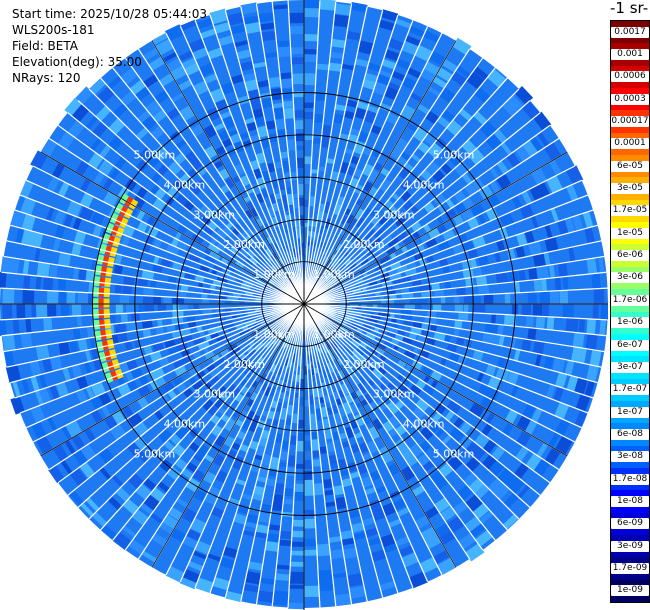 The height and width of the screenshot is (610, 650). What do you see at coordinates (155, 454) in the screenshot?
I see `ring-label: 5.00km` at bounding box center [155, 454].